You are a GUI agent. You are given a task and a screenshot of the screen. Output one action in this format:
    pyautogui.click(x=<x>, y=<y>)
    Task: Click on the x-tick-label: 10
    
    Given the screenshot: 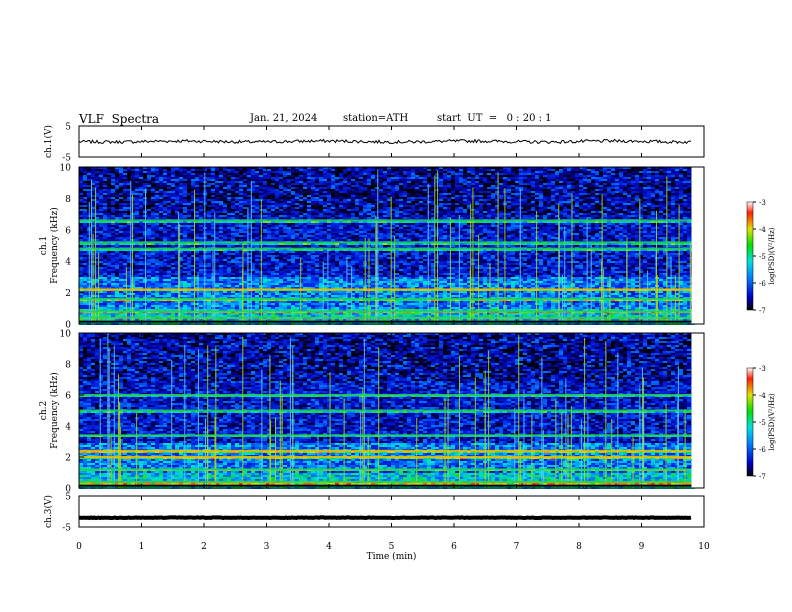 What is the action you would take?
    pyautogui.click(x=704, y=547)
    